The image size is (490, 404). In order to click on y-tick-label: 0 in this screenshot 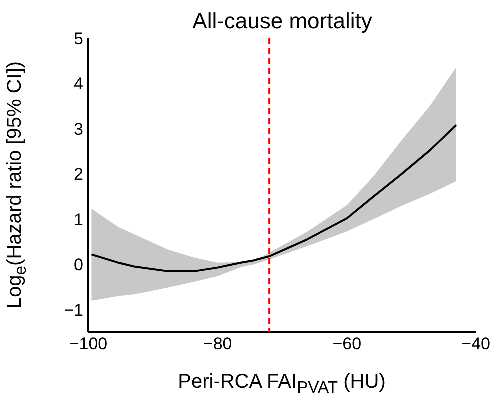, I will do `click(79, 265)`.